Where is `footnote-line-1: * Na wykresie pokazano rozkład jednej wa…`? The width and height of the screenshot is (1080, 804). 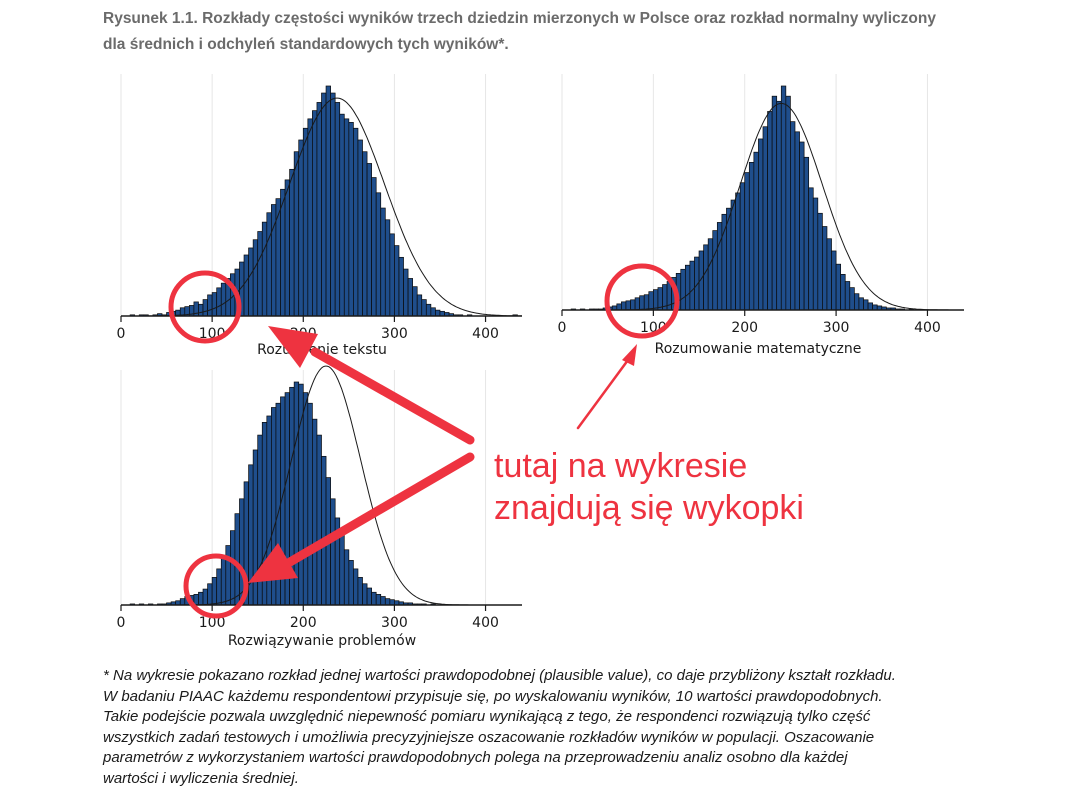 footnote-line-1: * Na wykresie pokazano rozkład jednej wa… is located at coordinates (499, 675).